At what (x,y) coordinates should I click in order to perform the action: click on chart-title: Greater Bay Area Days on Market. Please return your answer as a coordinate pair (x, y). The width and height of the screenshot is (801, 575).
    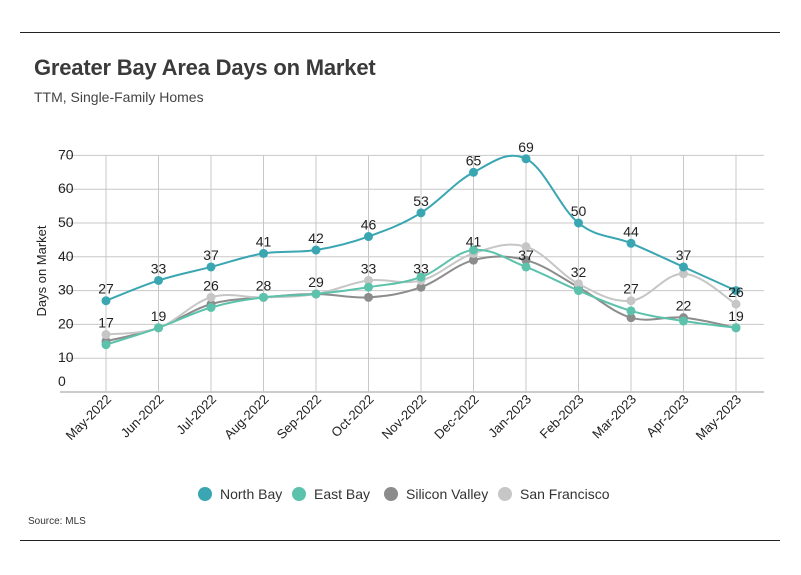
    Looking at the image, I should click on (205, 67).